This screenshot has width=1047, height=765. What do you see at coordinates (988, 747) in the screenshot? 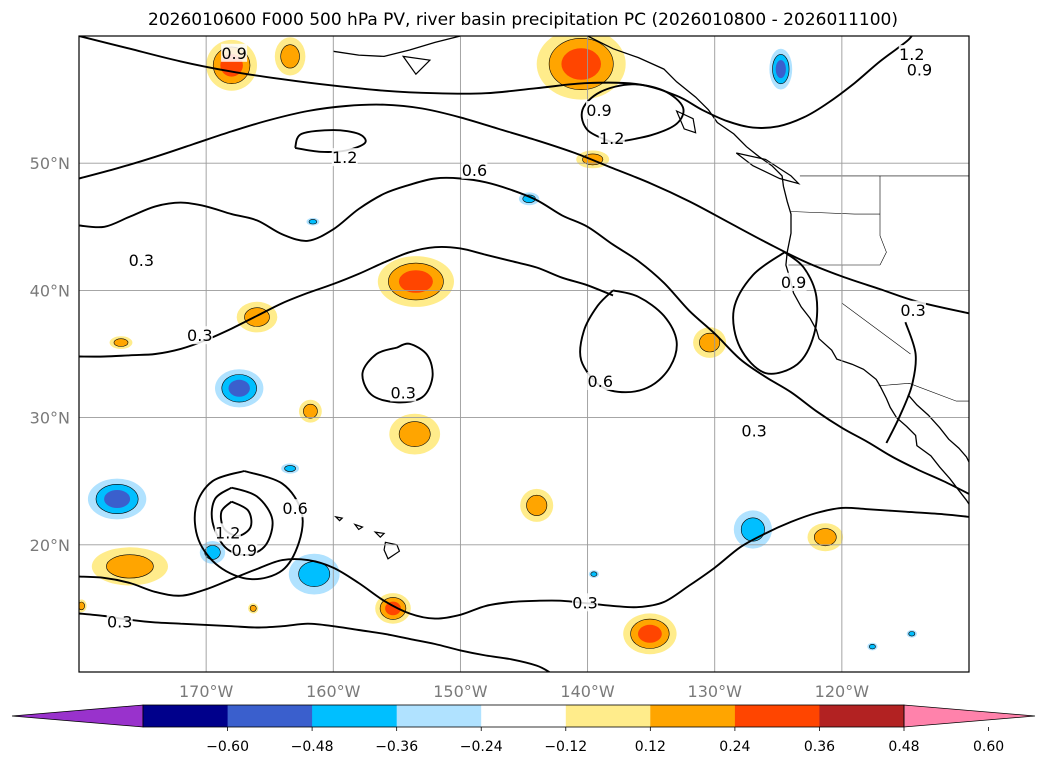
I see `colorbar-tick-label: 0.60` at bounding box center [988, 747].